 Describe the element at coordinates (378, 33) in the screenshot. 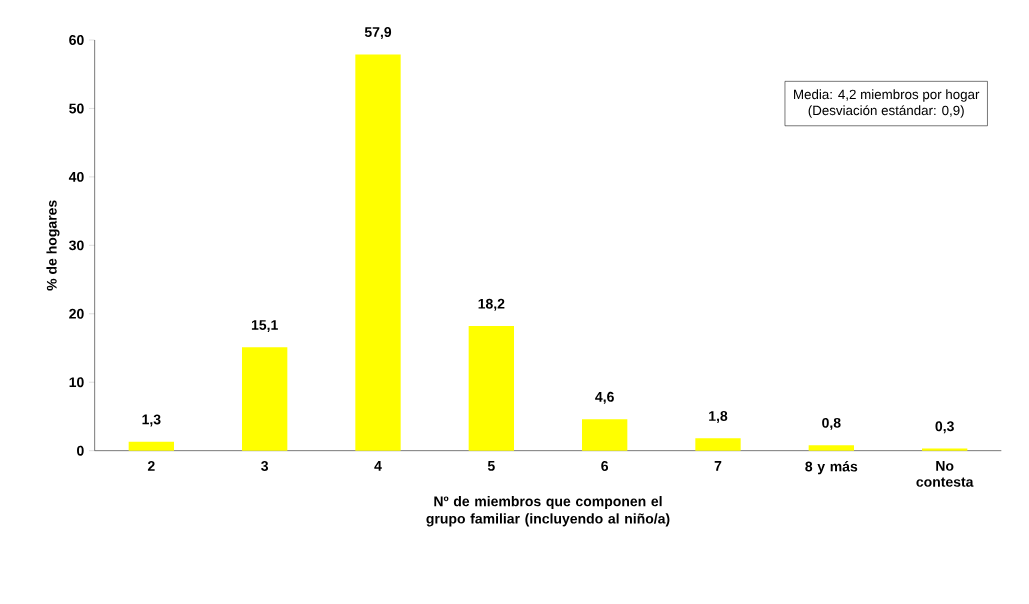

I see `data-label: 57,9` at that location.